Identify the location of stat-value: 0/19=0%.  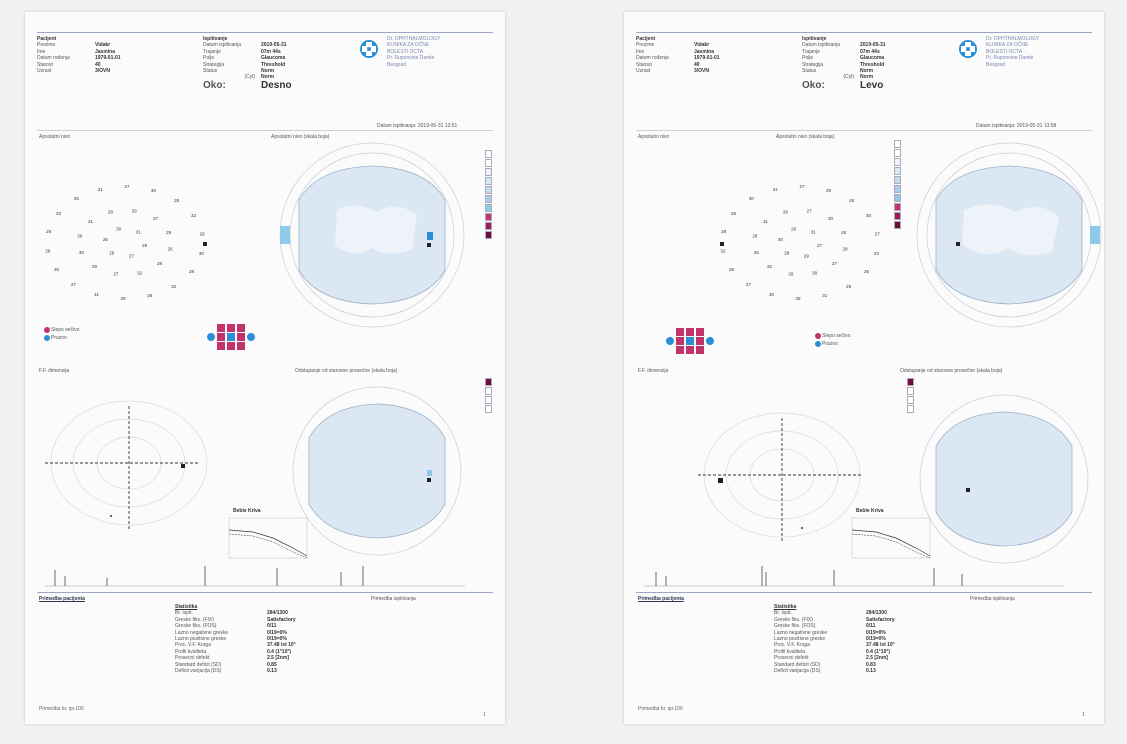
(277, 639).